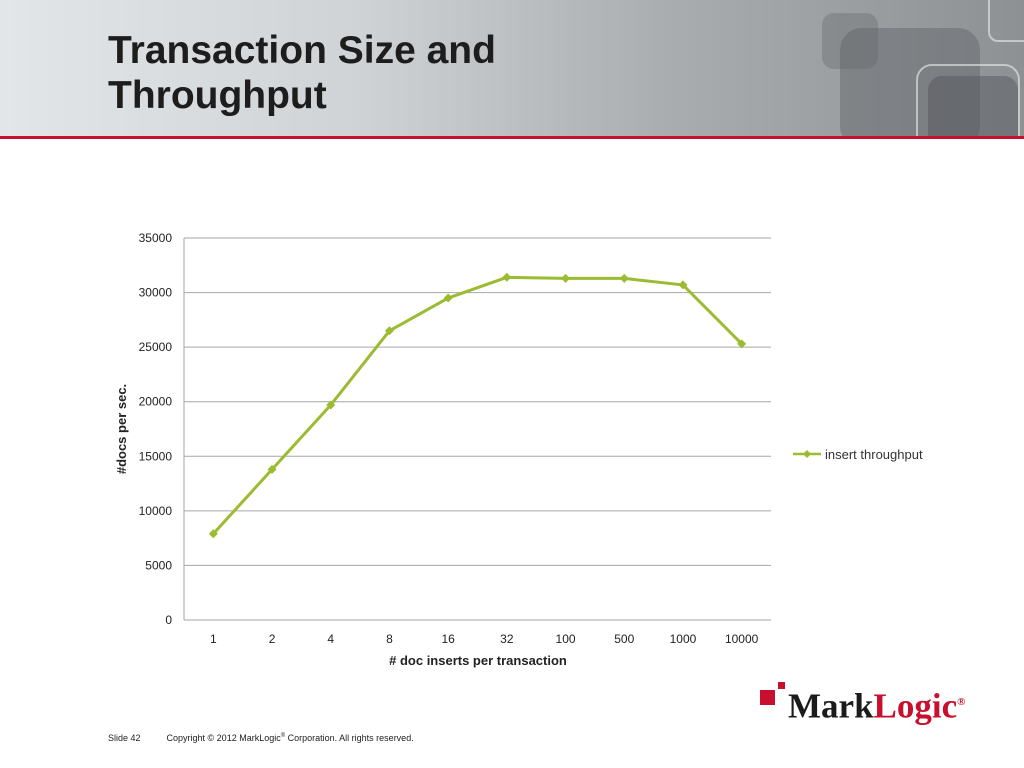 This screenshot has height=768, width=1024. Describe the element at coordinates (767, 697) in the screenshot. I see `logo-square-icon` at that location.